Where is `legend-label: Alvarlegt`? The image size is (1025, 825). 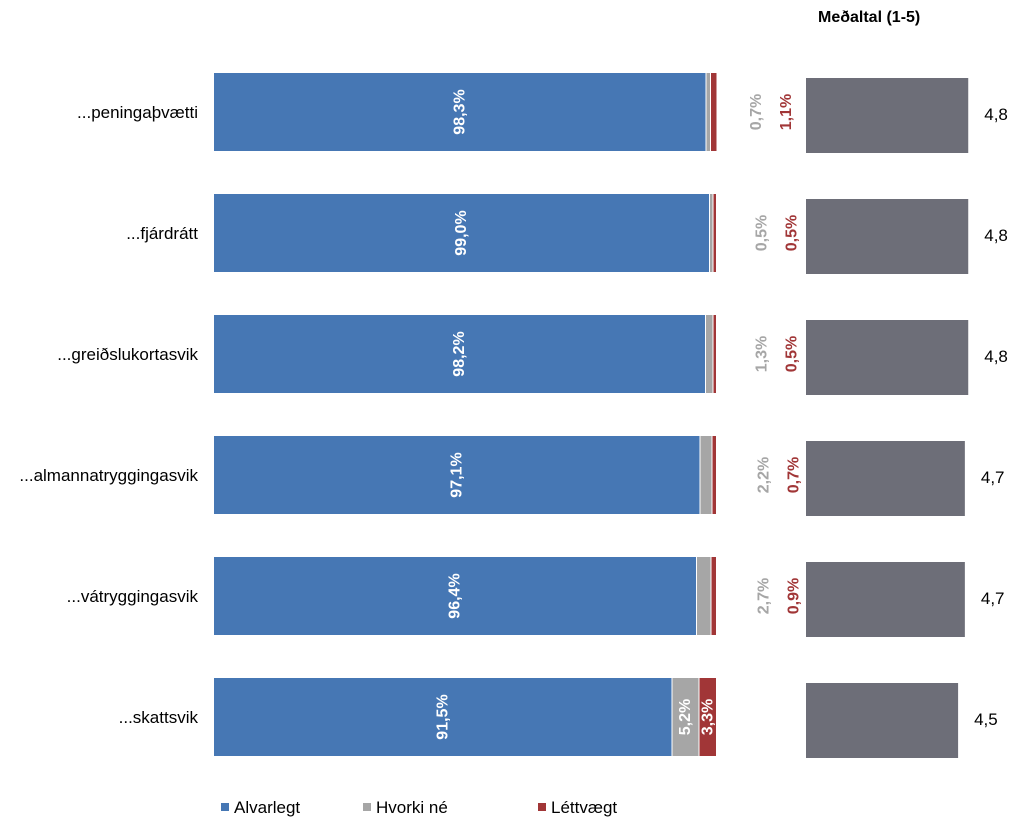 legend-label: Alvarlegt is located at coordinates (267, 807).